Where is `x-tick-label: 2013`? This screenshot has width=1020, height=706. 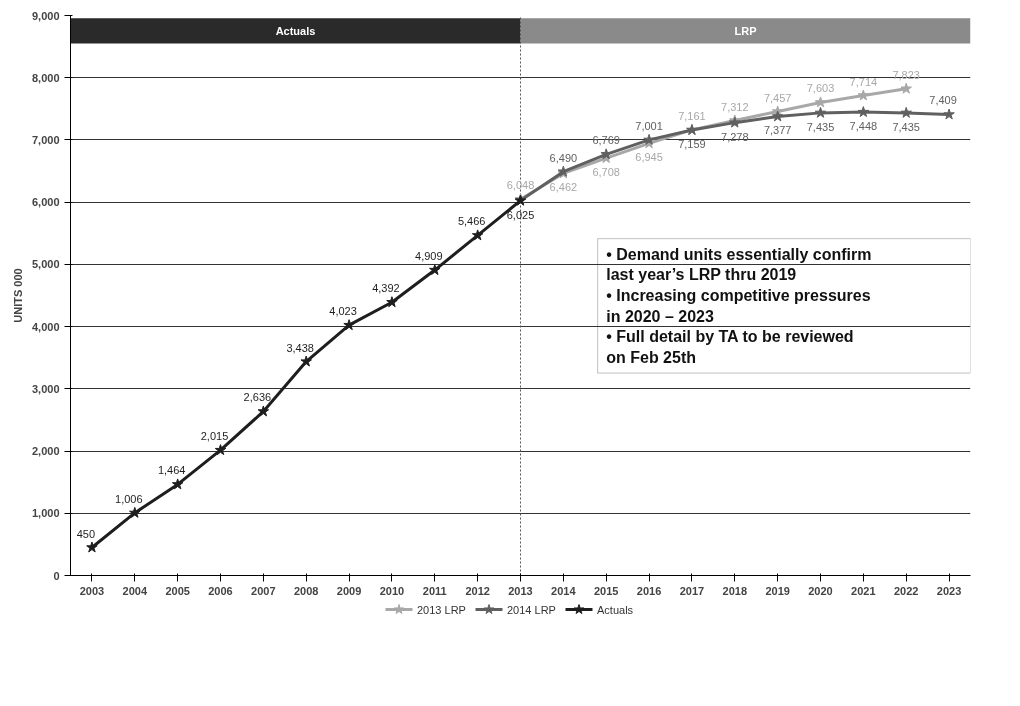 x-tick-label: 2013 is located at coordinates (520, 590).